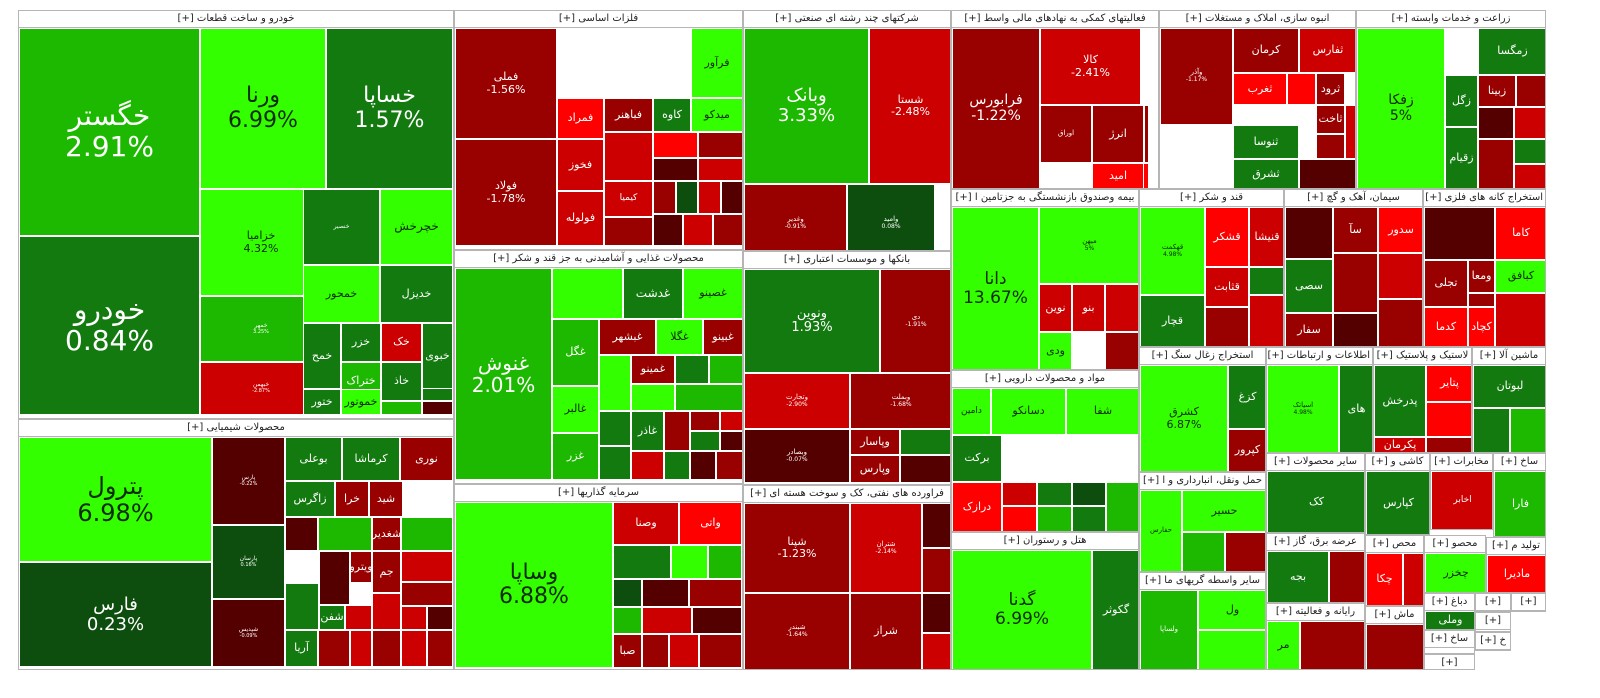  I want to click on sector-39: [+], so click(1449, 662).